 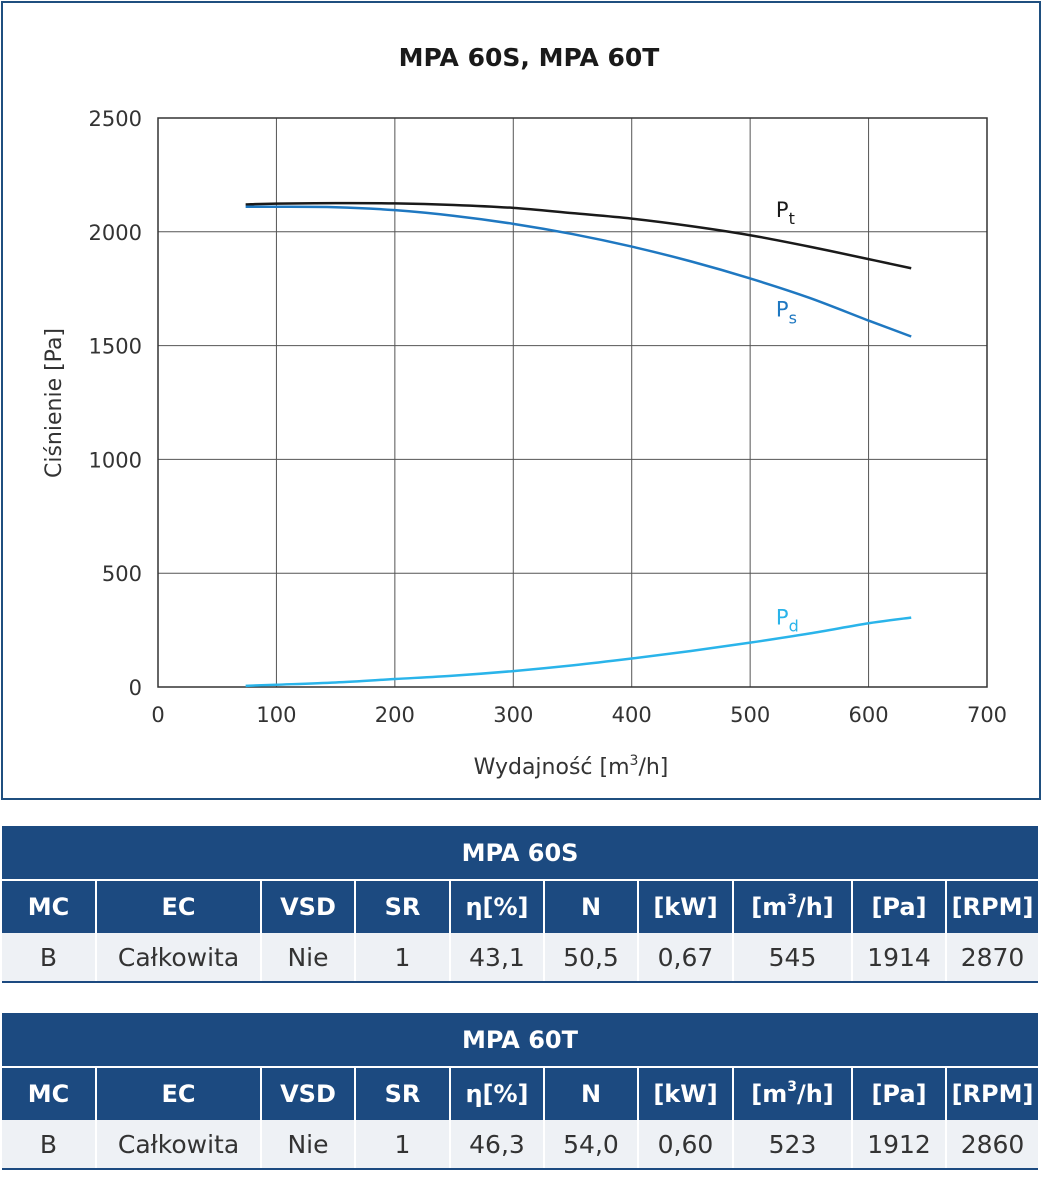 I want to click on series-label-ps: Ps, so click(x=786, y=312).